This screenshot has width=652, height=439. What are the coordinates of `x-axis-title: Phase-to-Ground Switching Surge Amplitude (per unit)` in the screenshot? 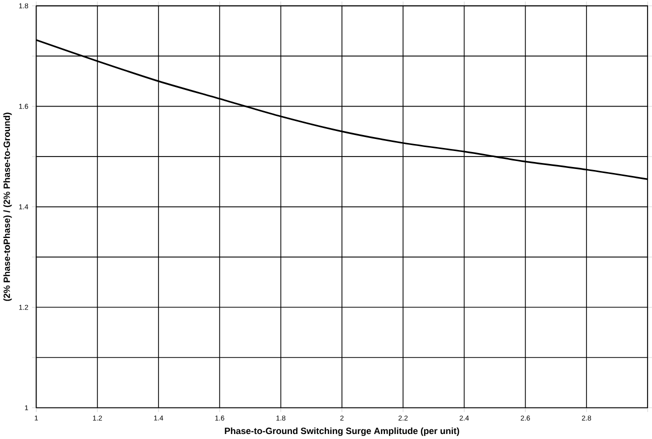 It's located at (342, 431).